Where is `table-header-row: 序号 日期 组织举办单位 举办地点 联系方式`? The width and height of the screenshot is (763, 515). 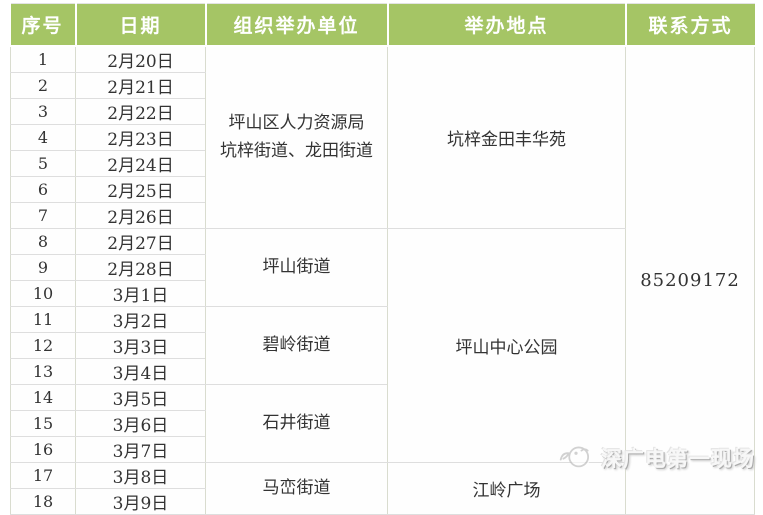 table-header-row: 序号 日期 组织举办单位 举办地点 联系方式 is located at coordinates (382, 25).